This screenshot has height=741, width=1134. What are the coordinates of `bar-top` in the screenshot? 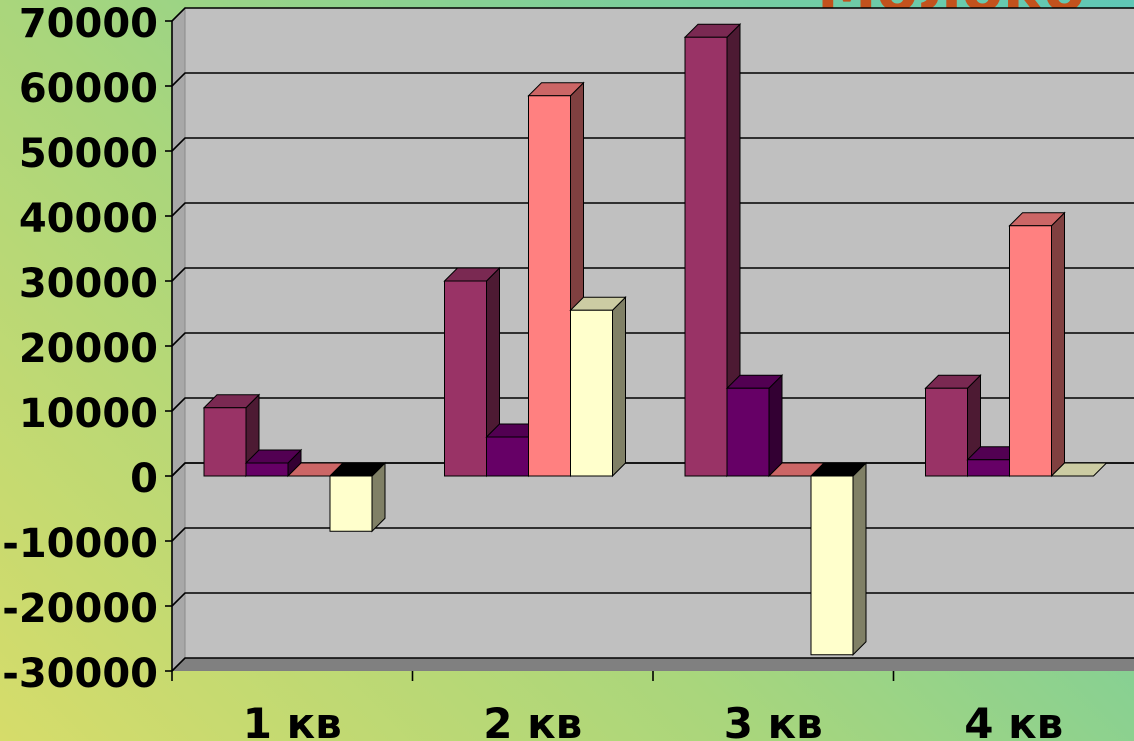 It's located at (1079, 469).